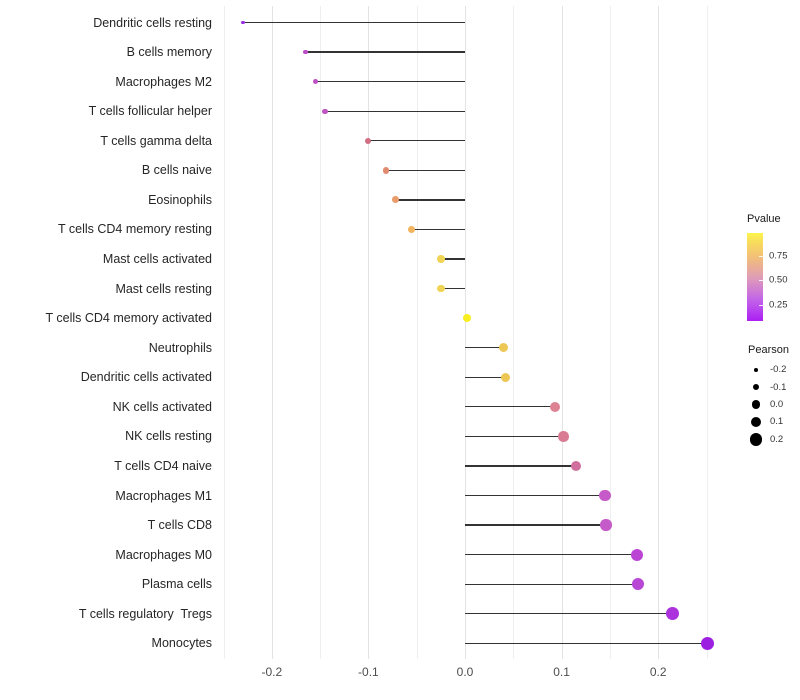 The image size is (800, 700). I want to click on pvalue-color-legend: Pvalue 0.75 0.50 0.25, so click(773, 267).